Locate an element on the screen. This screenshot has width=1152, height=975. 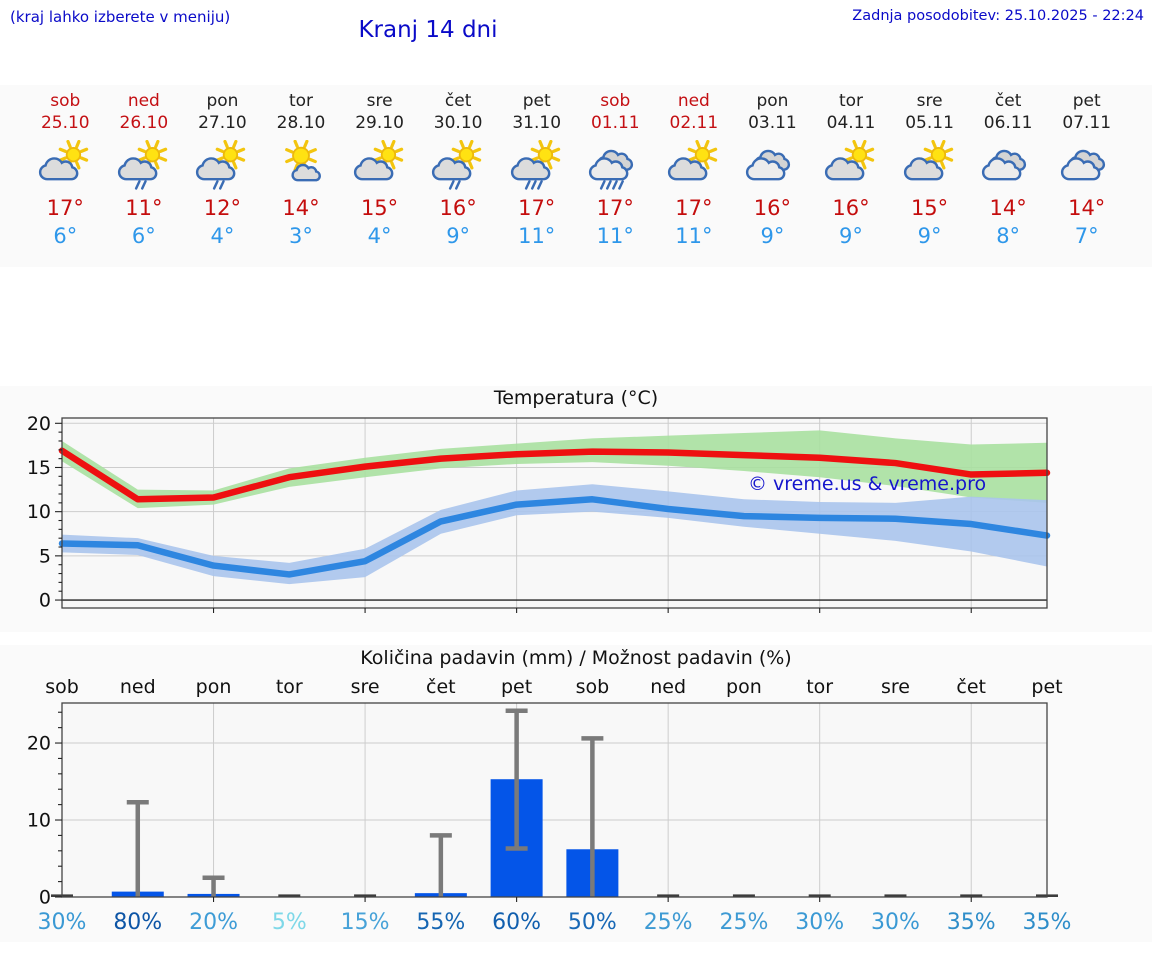
forecast-day-10: tor 04.11 16° 9° is located at coordinates (851, 176).